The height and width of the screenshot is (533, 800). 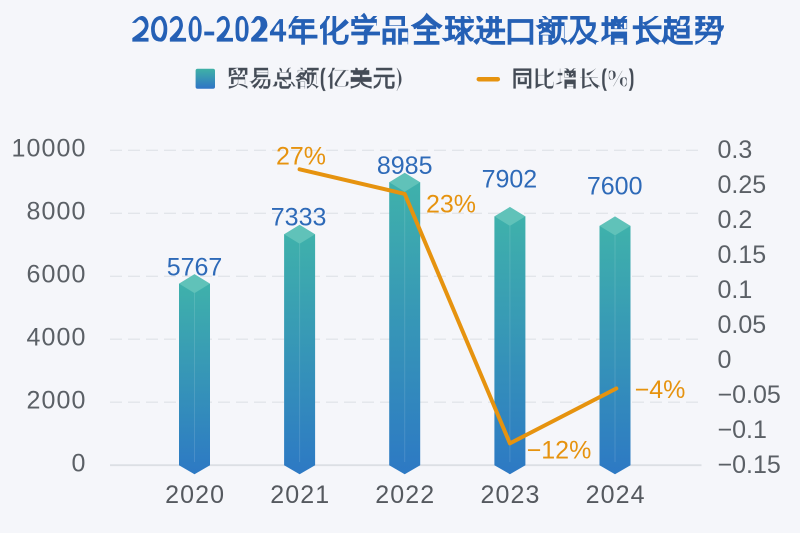 What do you see at coordinates (559, 450) in the screenshot?
I see `svg-text: −12%` at bounding box center [559, 450].